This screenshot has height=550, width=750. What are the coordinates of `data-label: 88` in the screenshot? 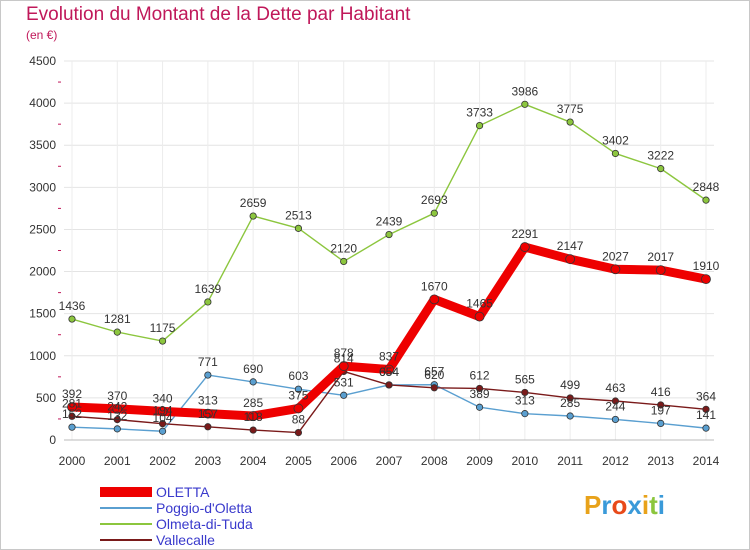 It's located at (299, 420).